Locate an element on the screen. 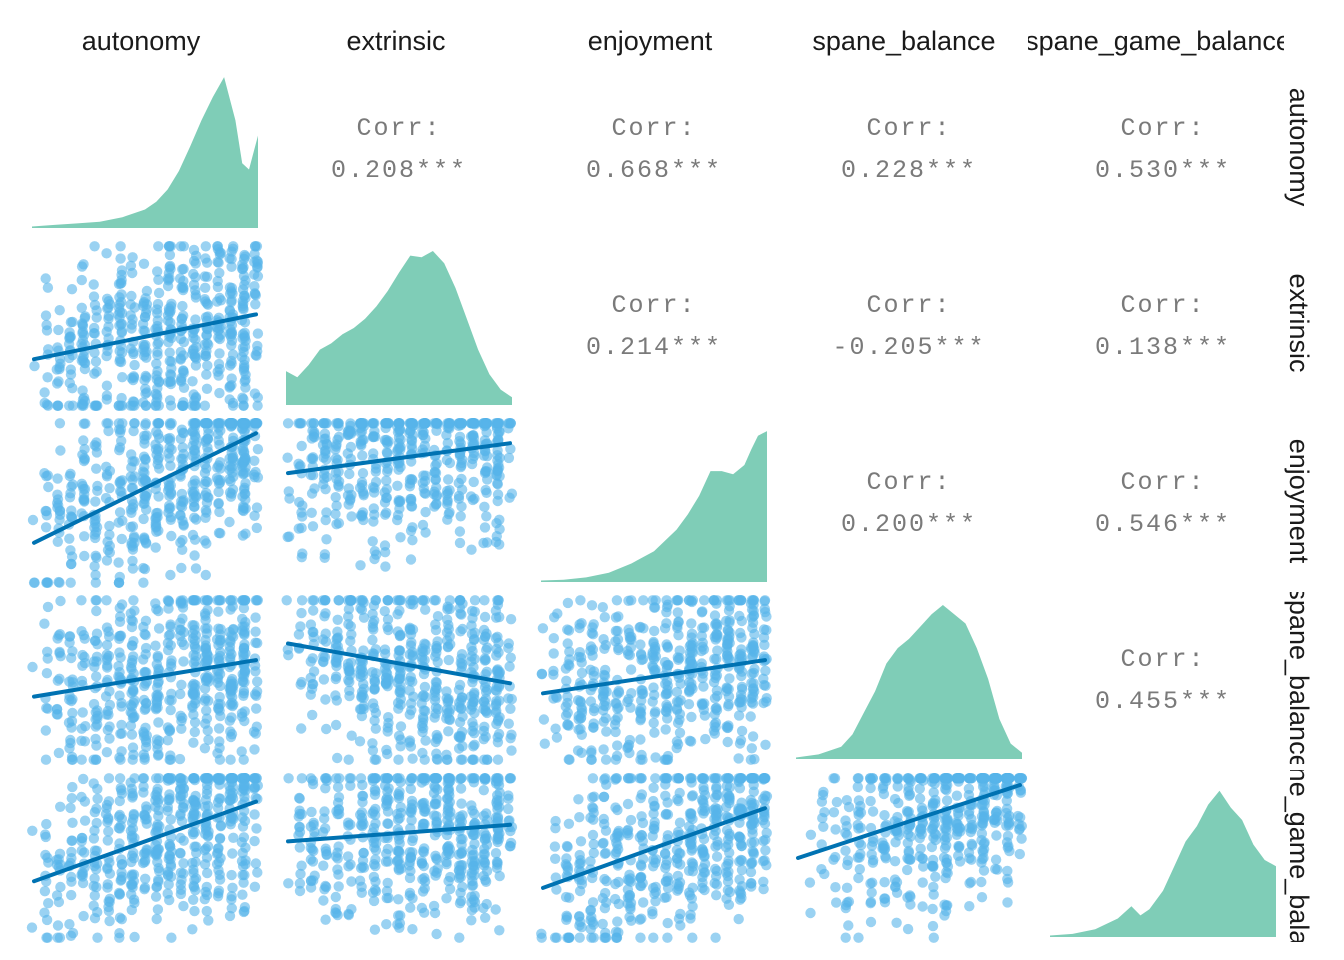 Image resolution: width=1344 pixels, height=960 pixels. corr-label: Corr: is located at coordinates (1162, 482).